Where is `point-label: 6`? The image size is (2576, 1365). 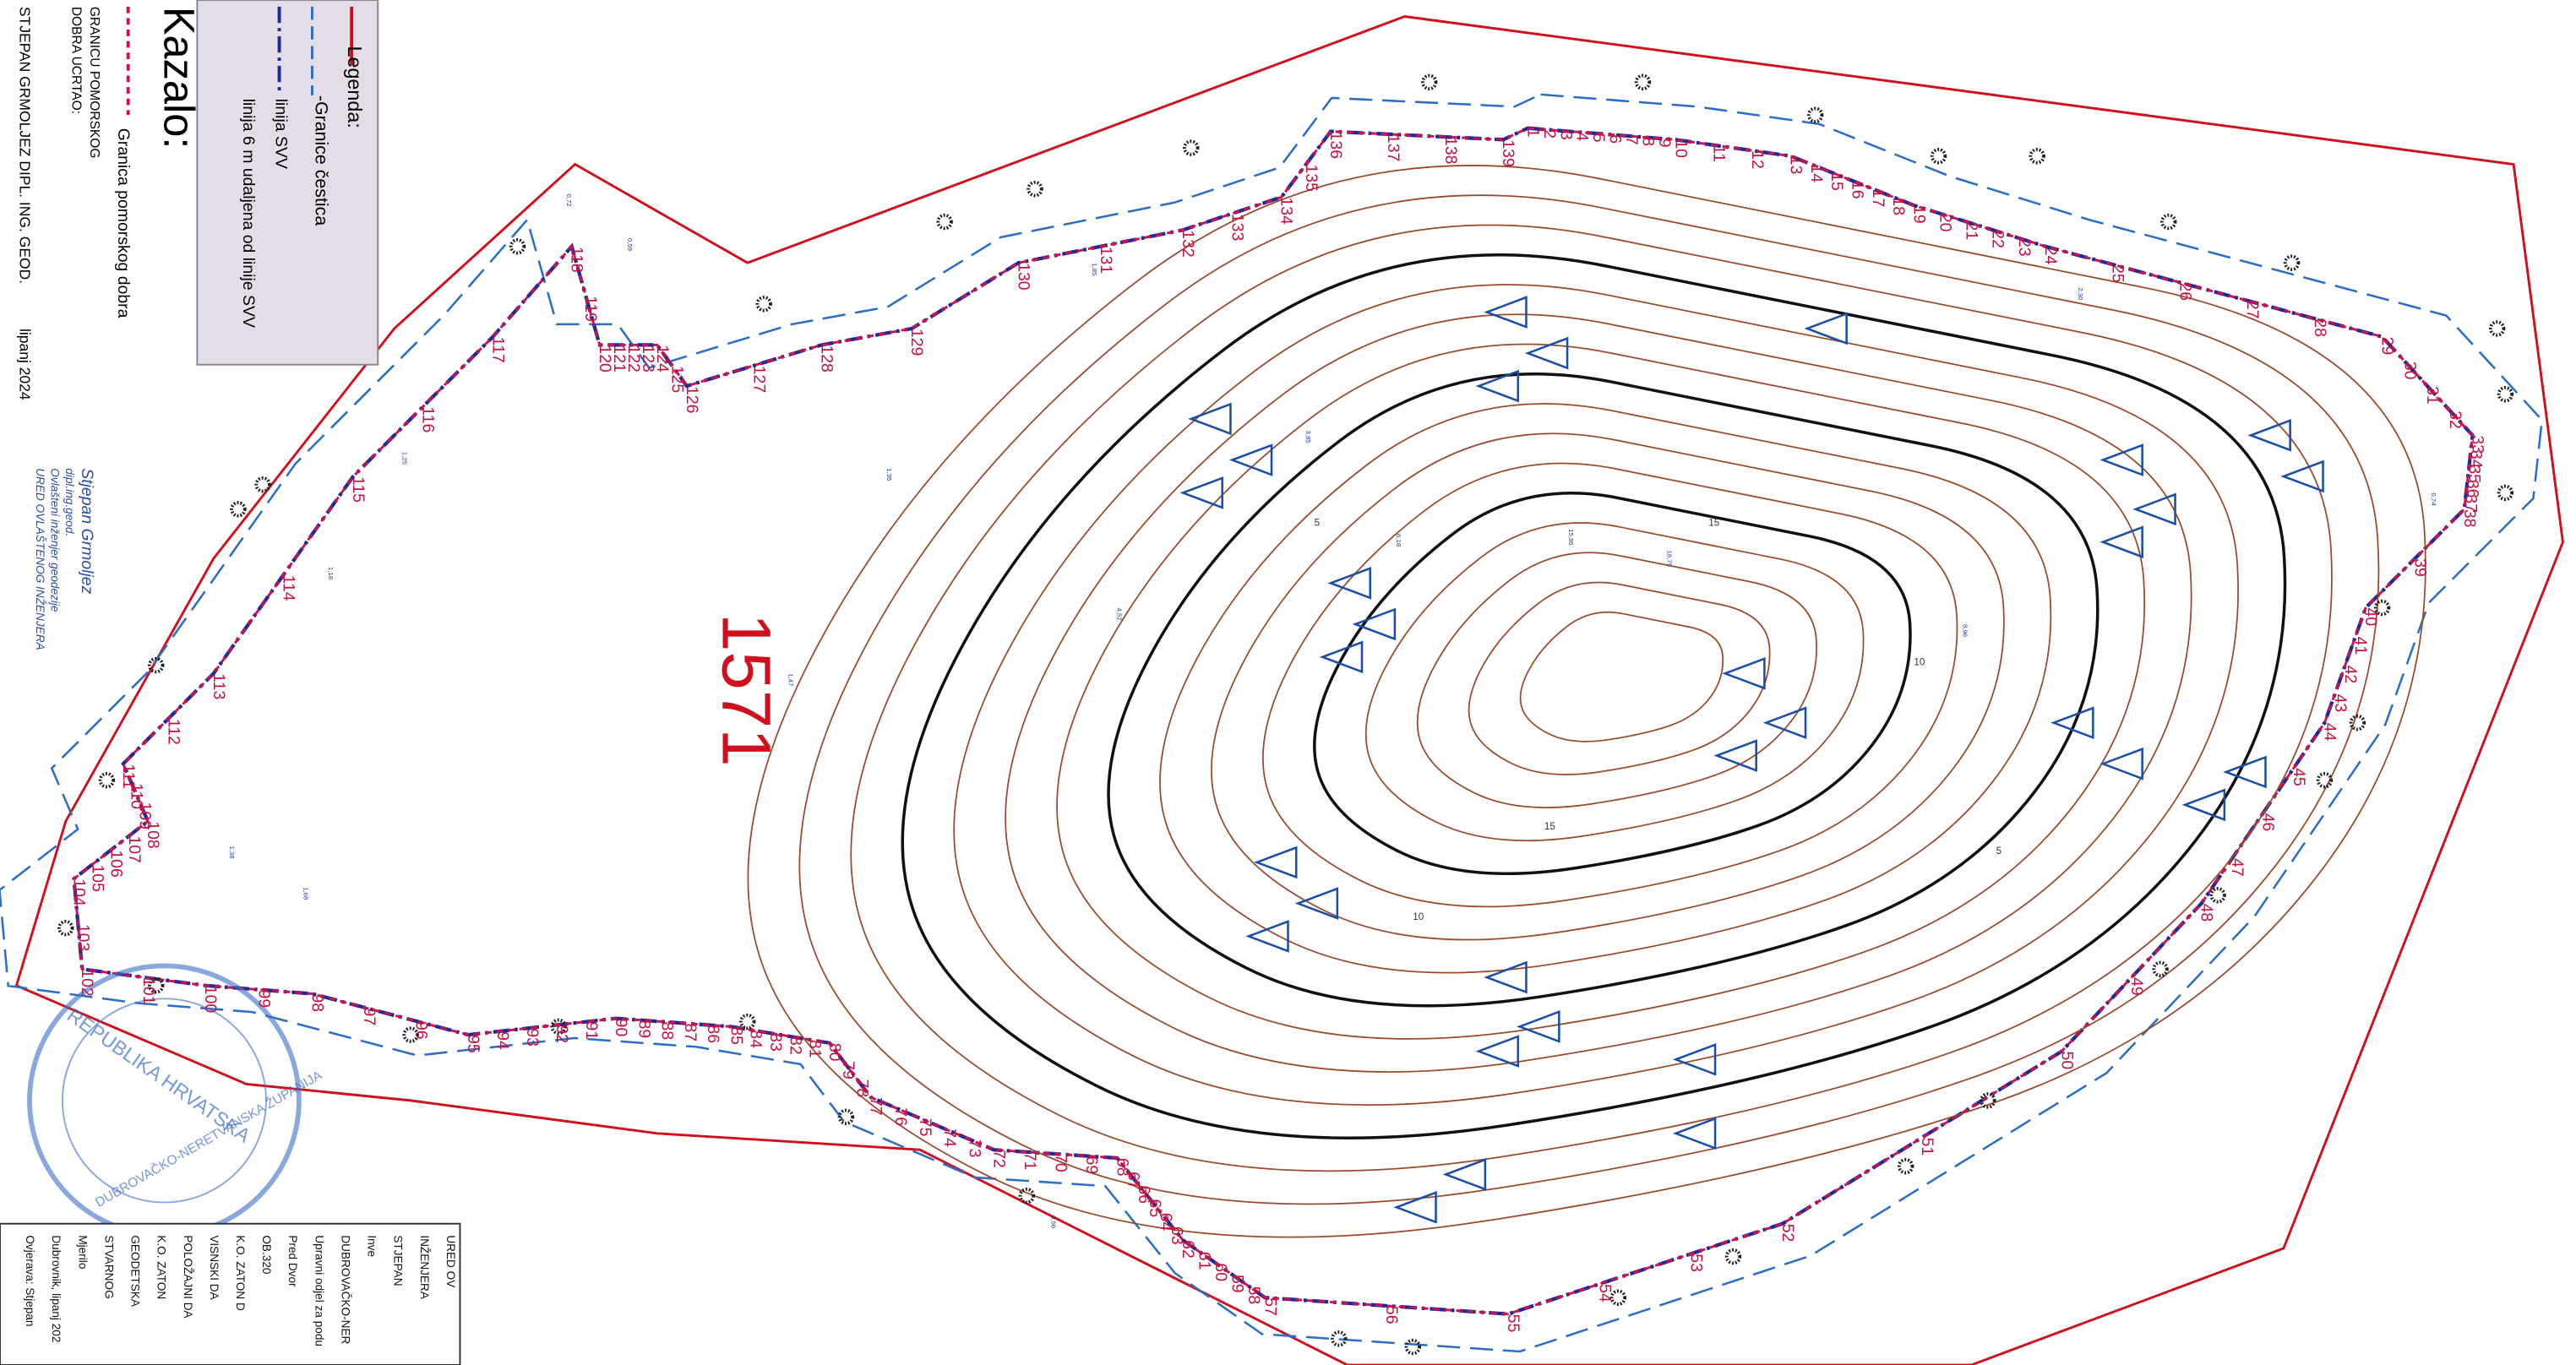 point-label: 6 is located at coordinates (1616, 139).